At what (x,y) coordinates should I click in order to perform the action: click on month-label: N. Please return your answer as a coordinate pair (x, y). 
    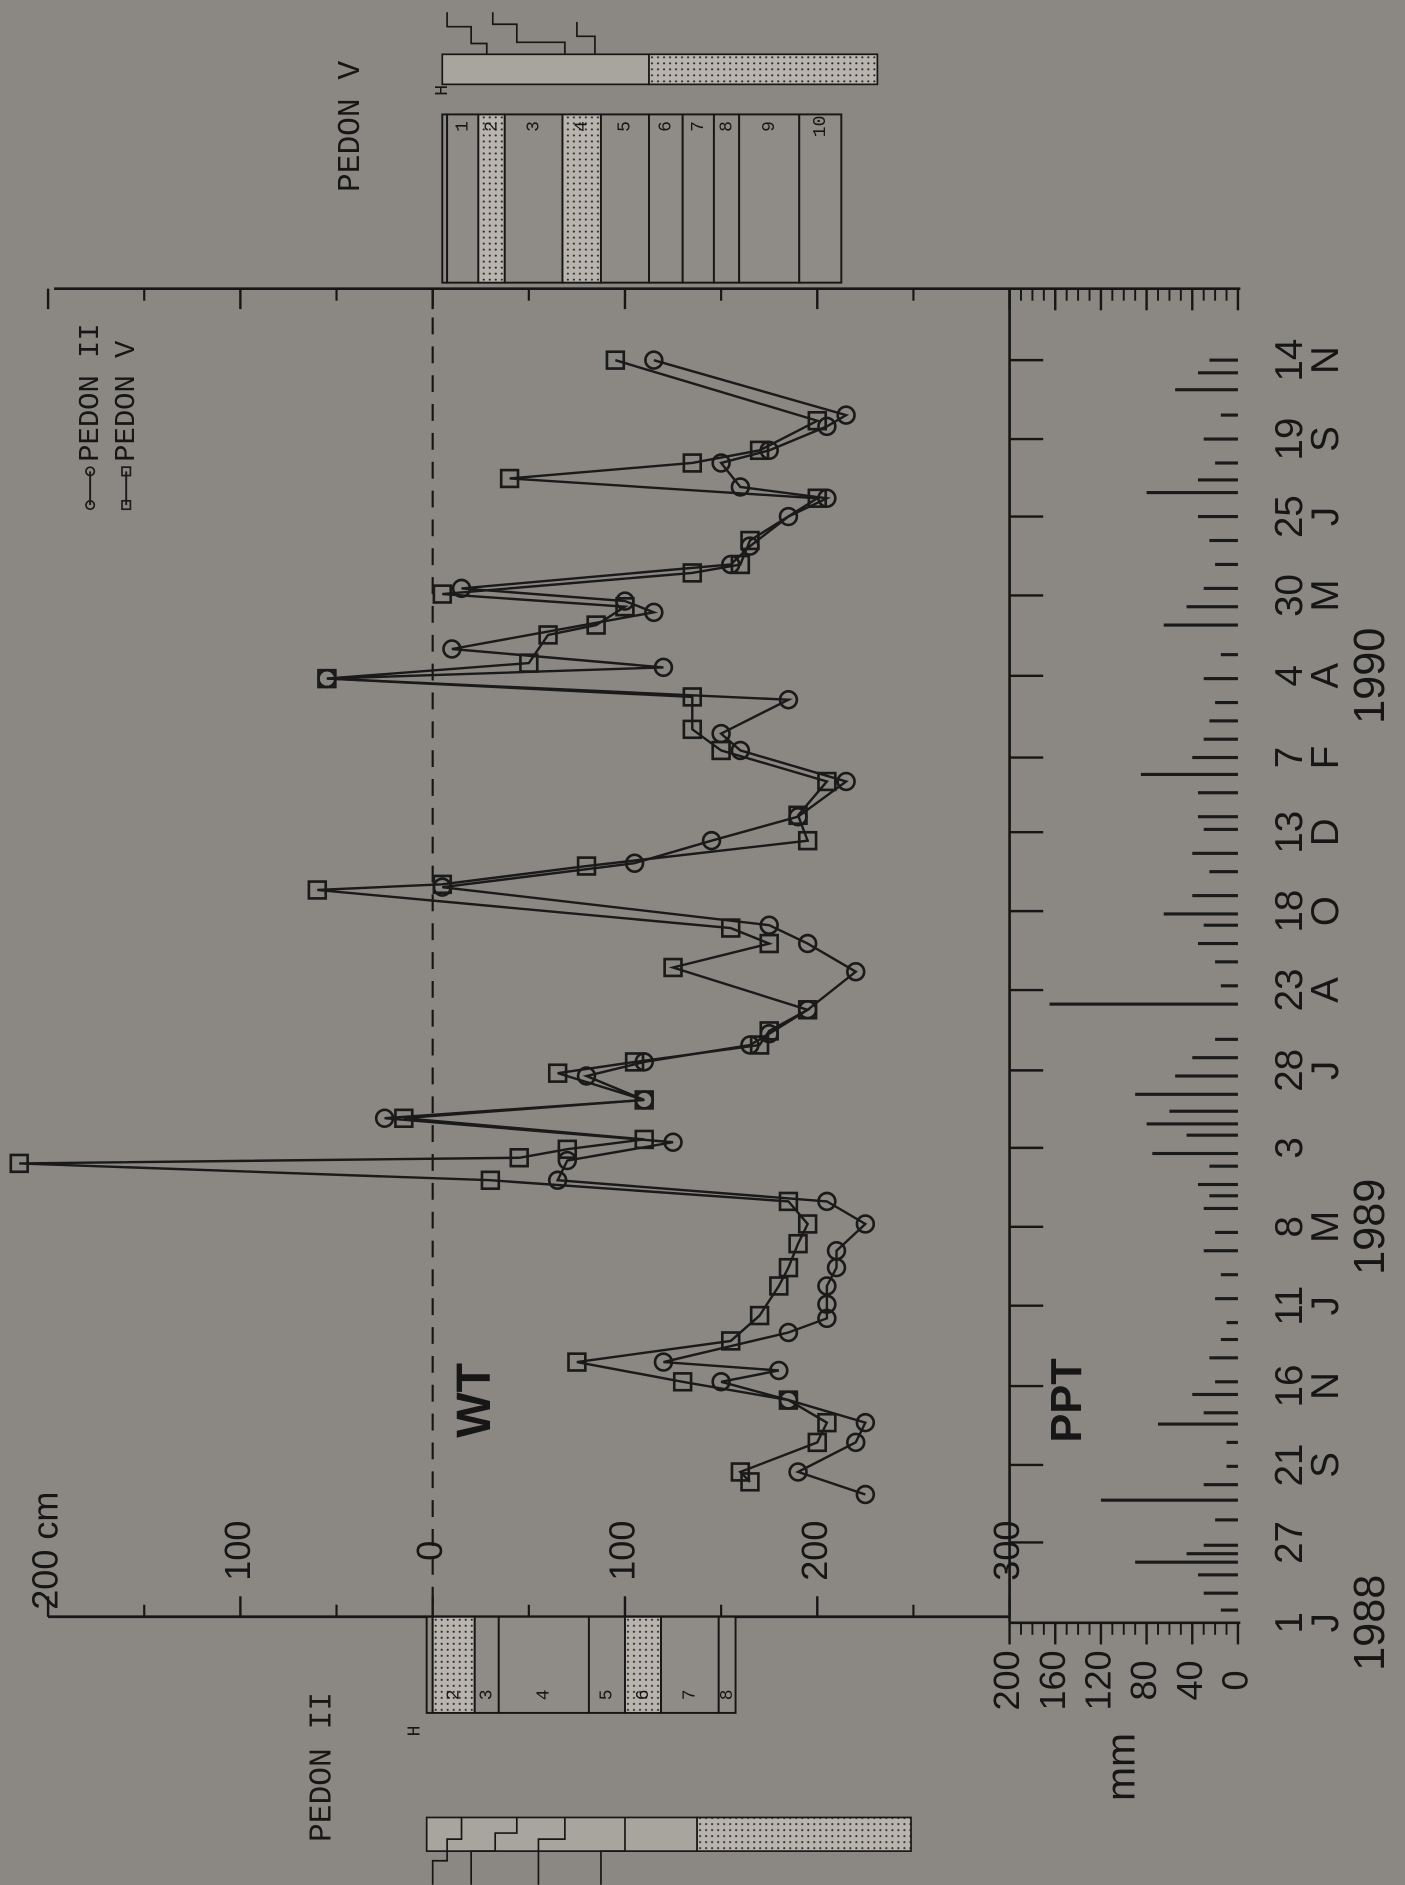
    Looking at the image, I should click on (1325, 360).